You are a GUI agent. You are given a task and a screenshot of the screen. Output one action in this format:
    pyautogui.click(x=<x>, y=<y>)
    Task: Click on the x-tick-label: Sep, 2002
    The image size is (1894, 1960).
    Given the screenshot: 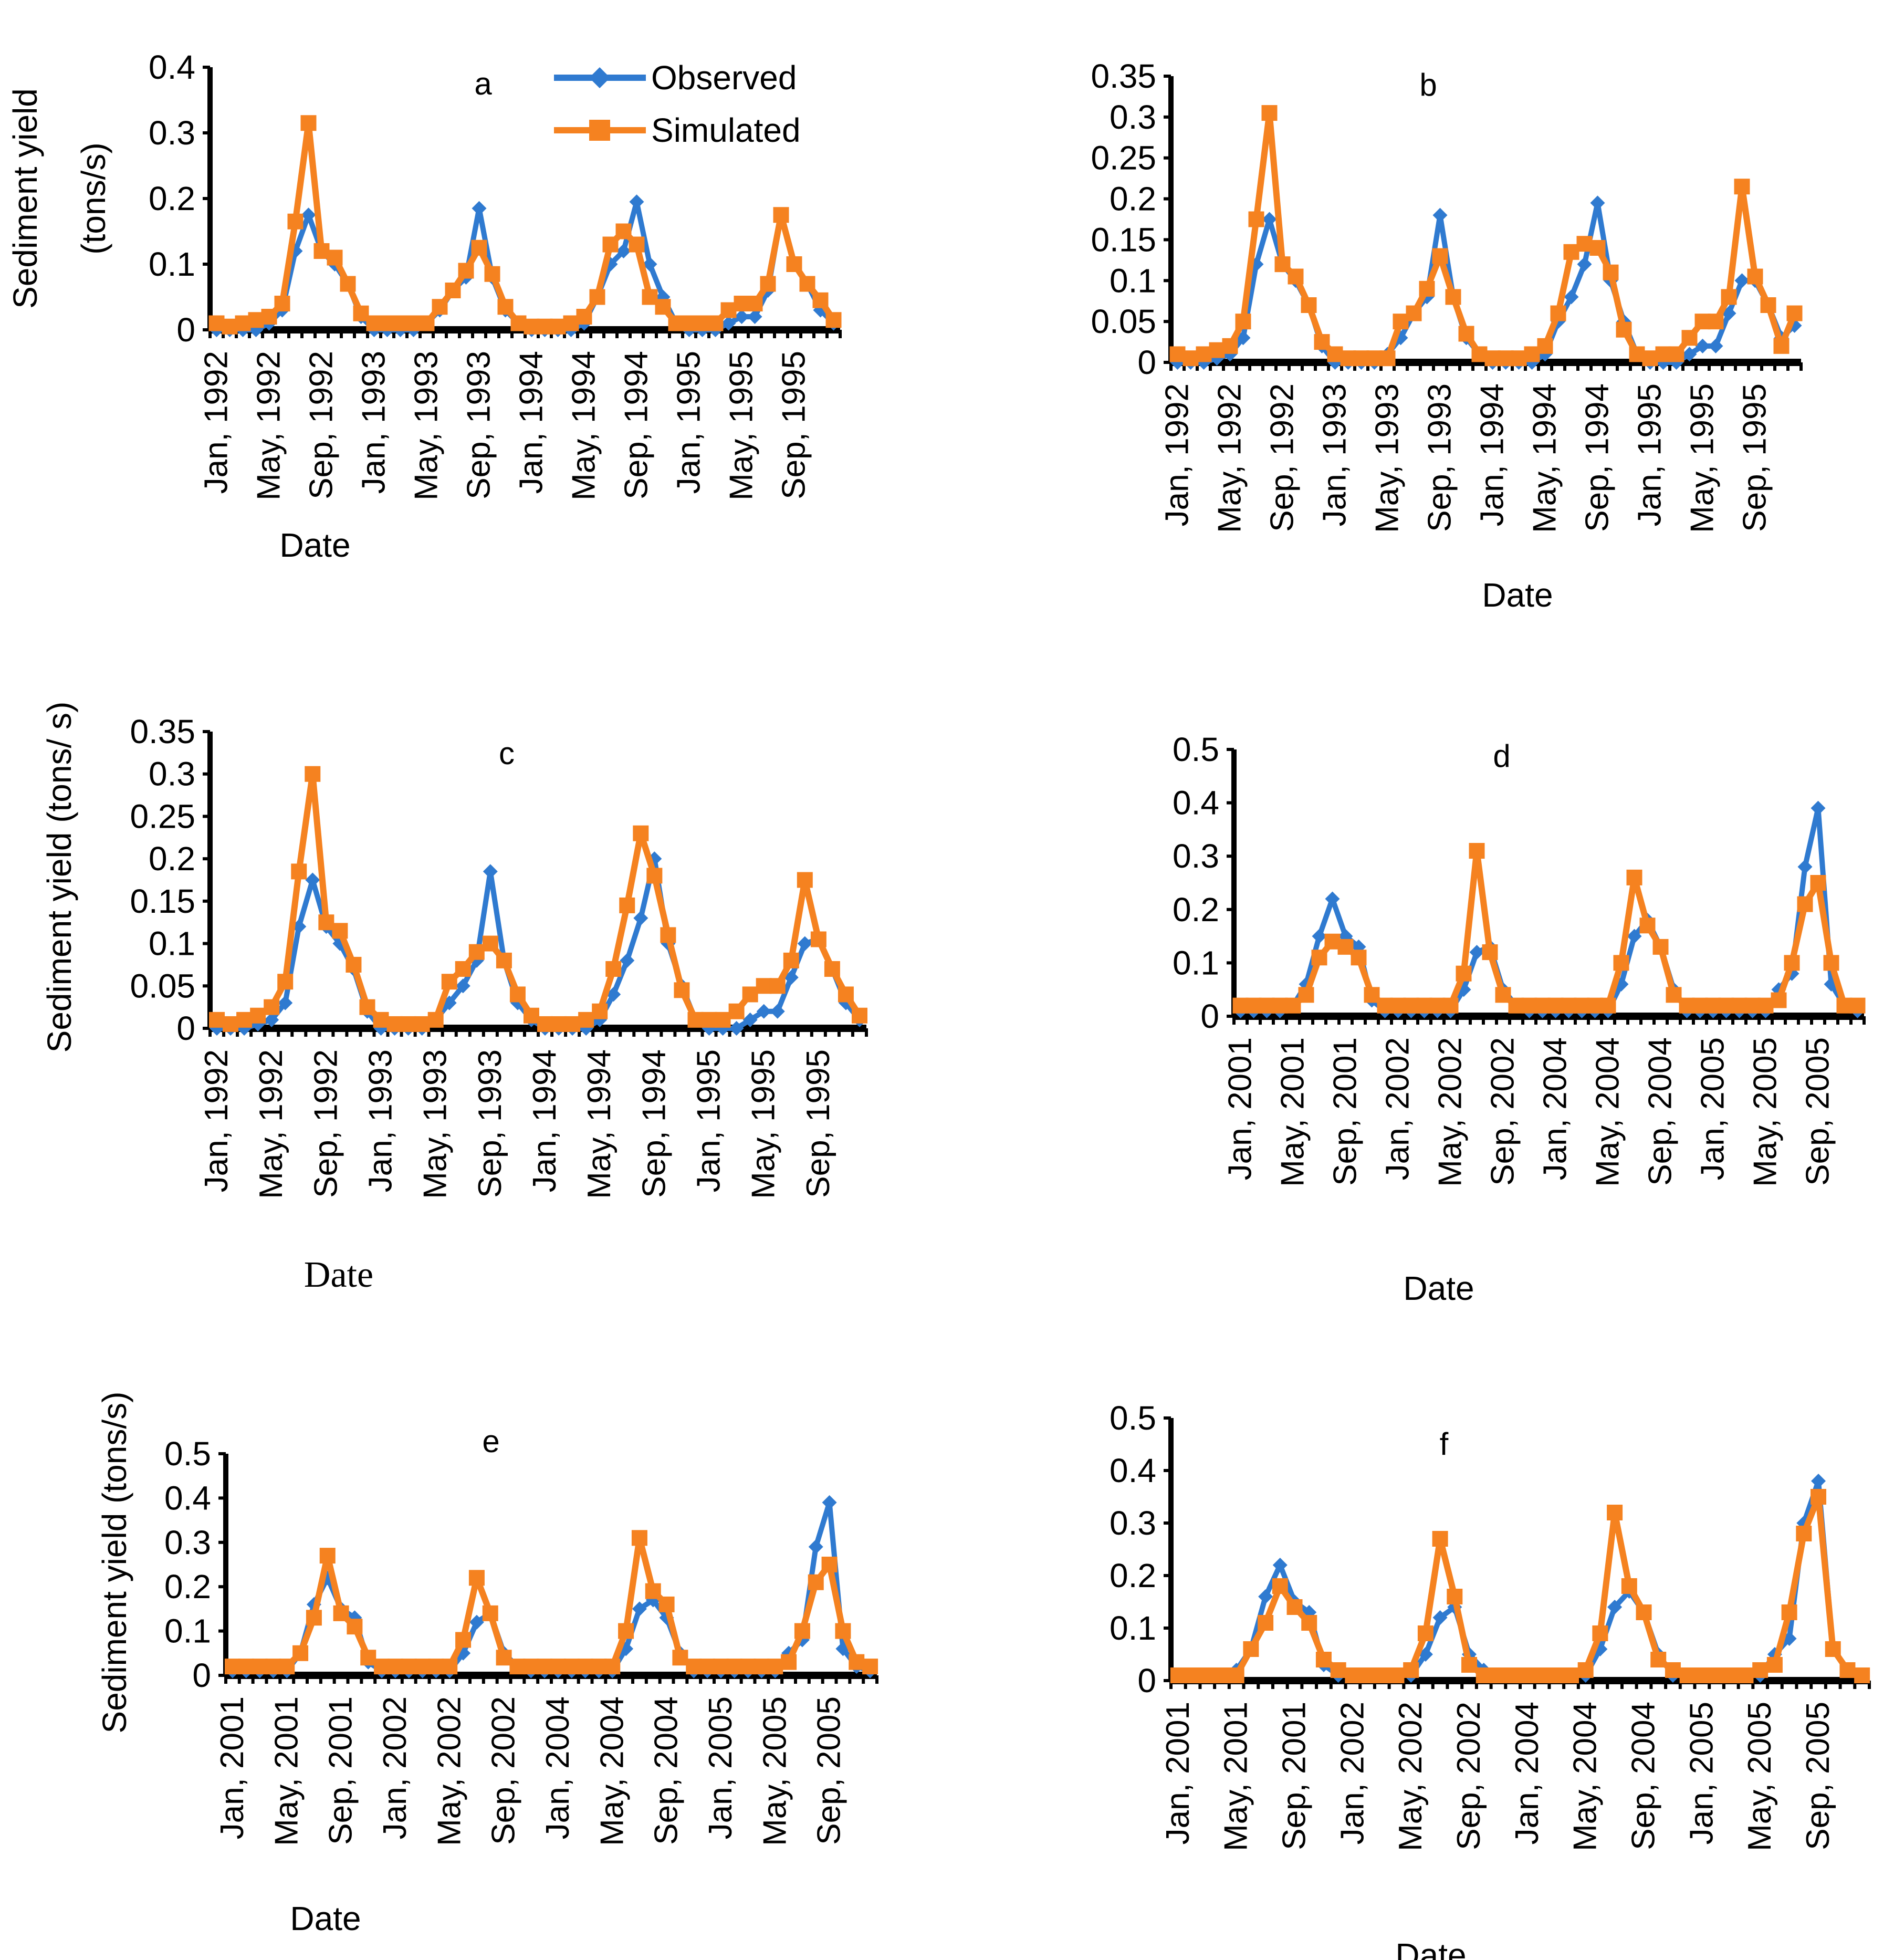 What is the action you would take?
    pyautogui.click(x=1469, y=1776)
    